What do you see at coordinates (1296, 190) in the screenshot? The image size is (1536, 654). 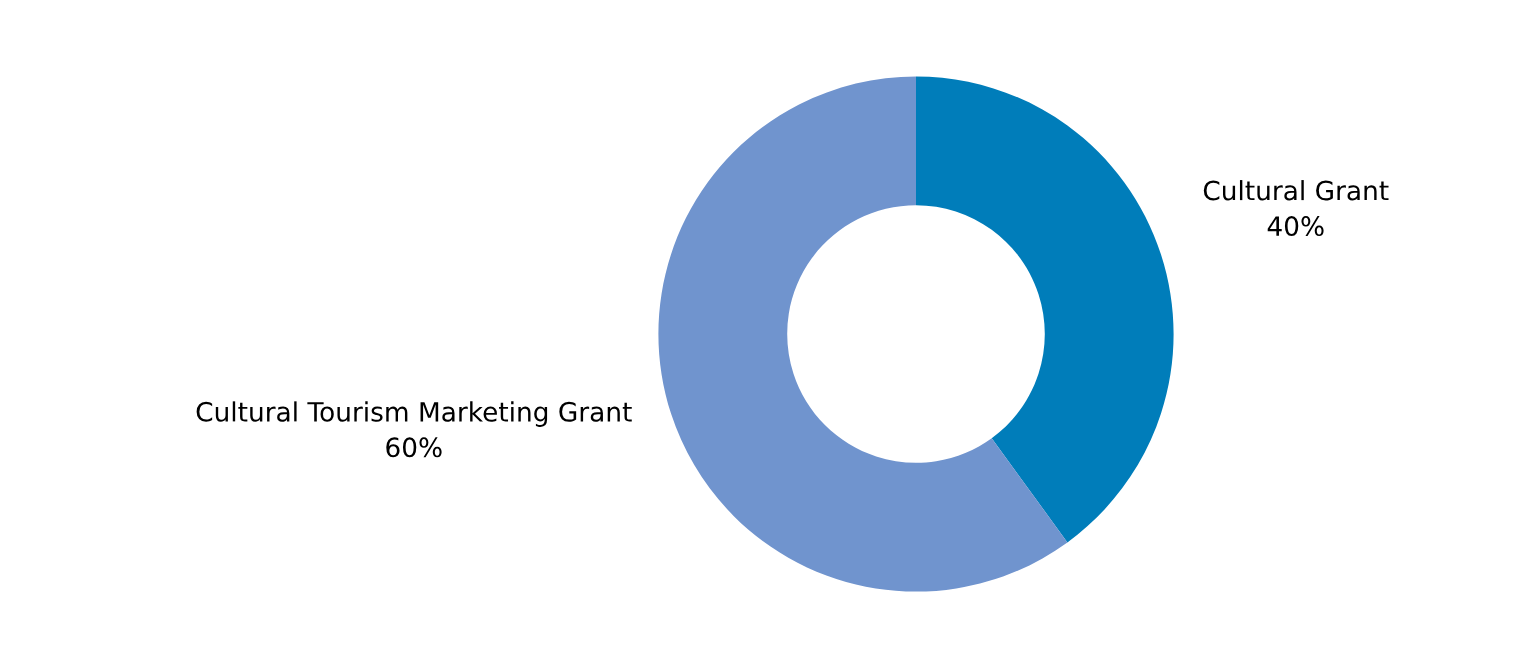 I see `slice-label: Cultural Grant` at bounding box center [1296, 190].